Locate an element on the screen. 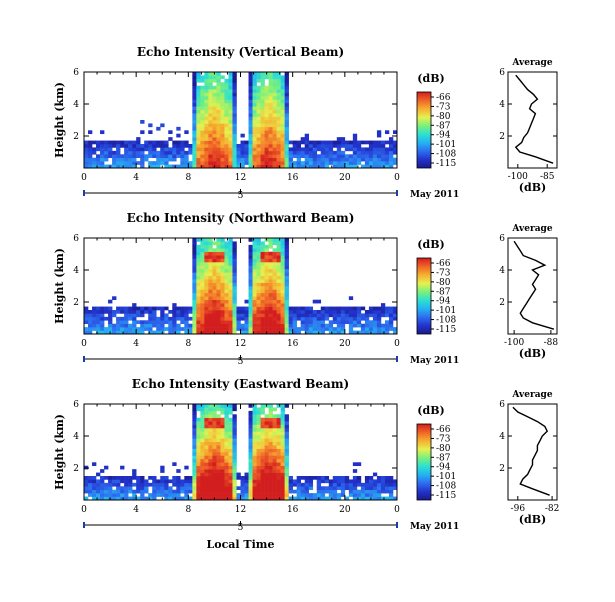  colorbar-tick-label: -80 is located at coordinates (443, 283).